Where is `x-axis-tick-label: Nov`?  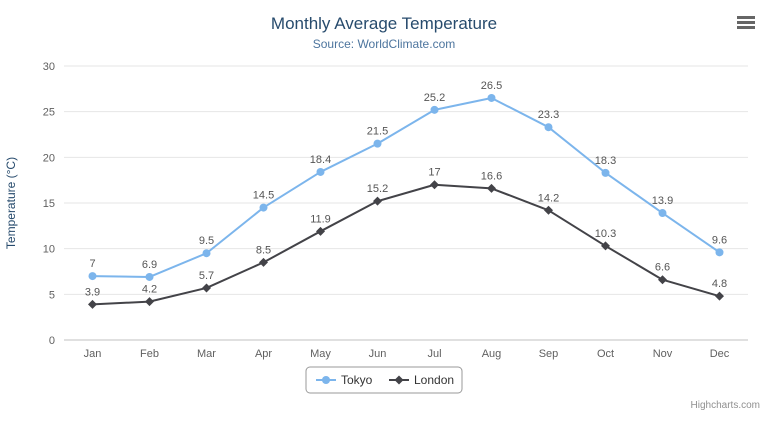
x-axis-tick-label: Nov is located at coordinates (663, 354).